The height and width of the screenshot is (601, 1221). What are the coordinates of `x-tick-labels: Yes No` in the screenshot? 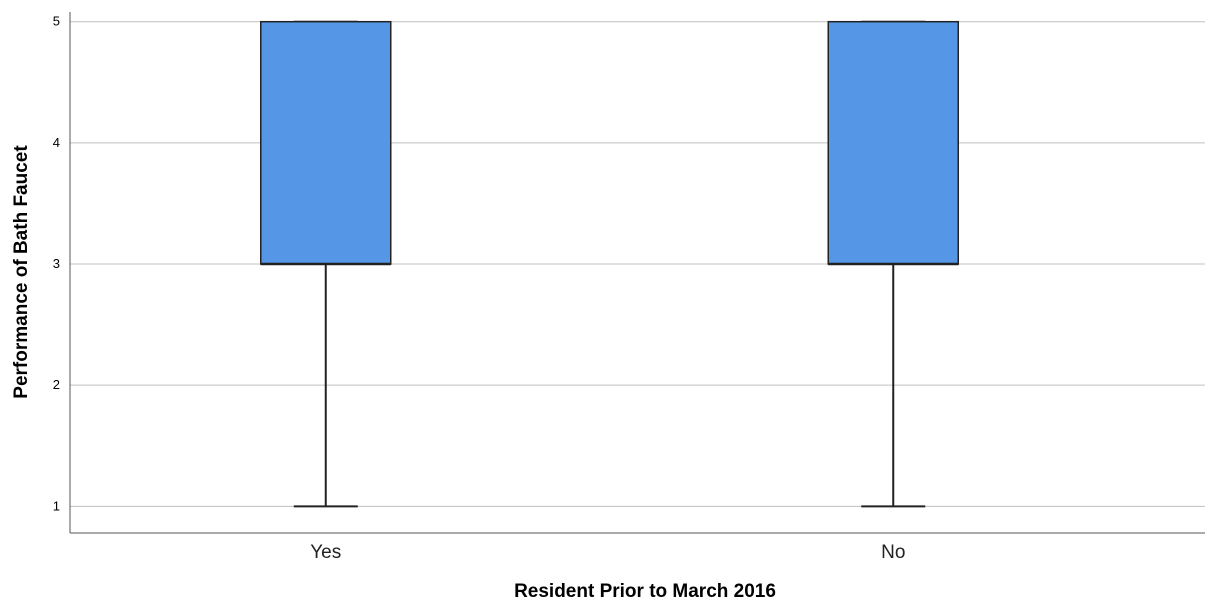 It's located at (607, 552).